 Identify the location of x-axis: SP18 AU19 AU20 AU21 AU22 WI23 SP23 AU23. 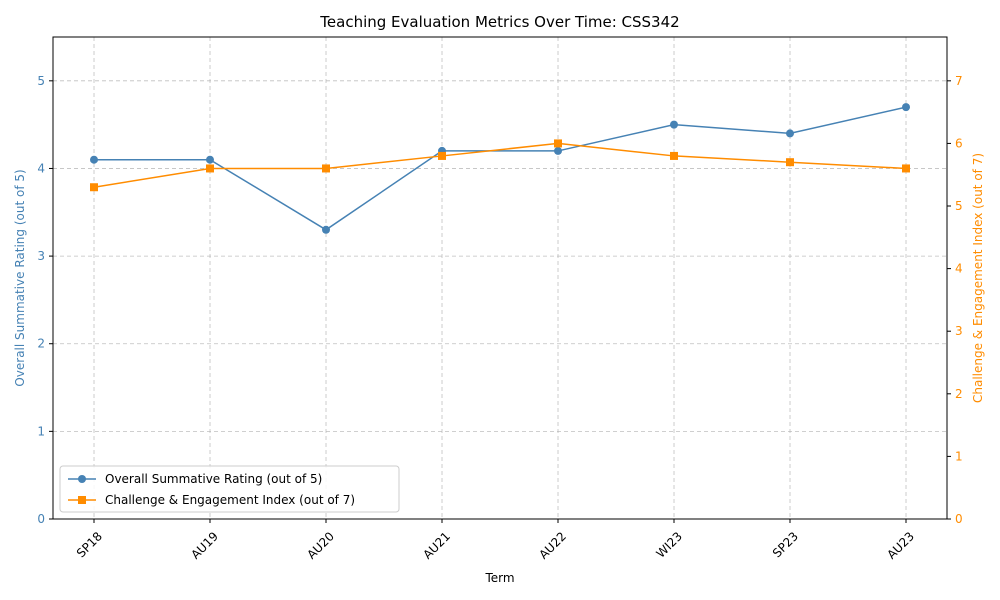
(495, 540).